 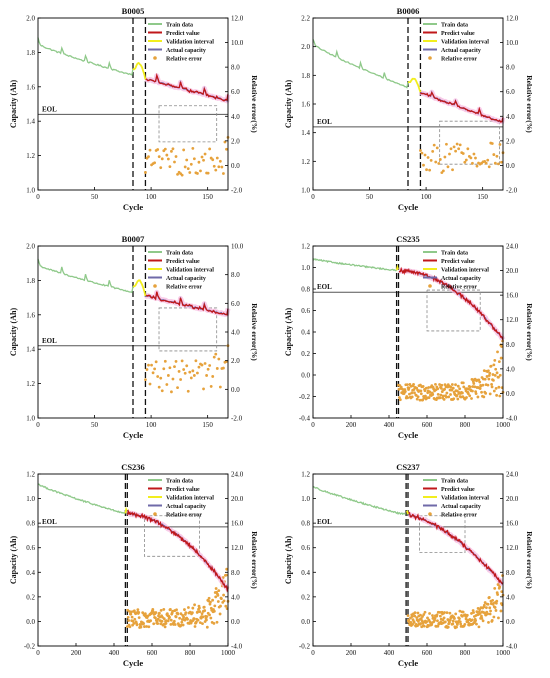 What do you see at coordinates (186, 279) in the screenshot?
I see `legend-label: Actual capacity` at bounding box center [186, 279].